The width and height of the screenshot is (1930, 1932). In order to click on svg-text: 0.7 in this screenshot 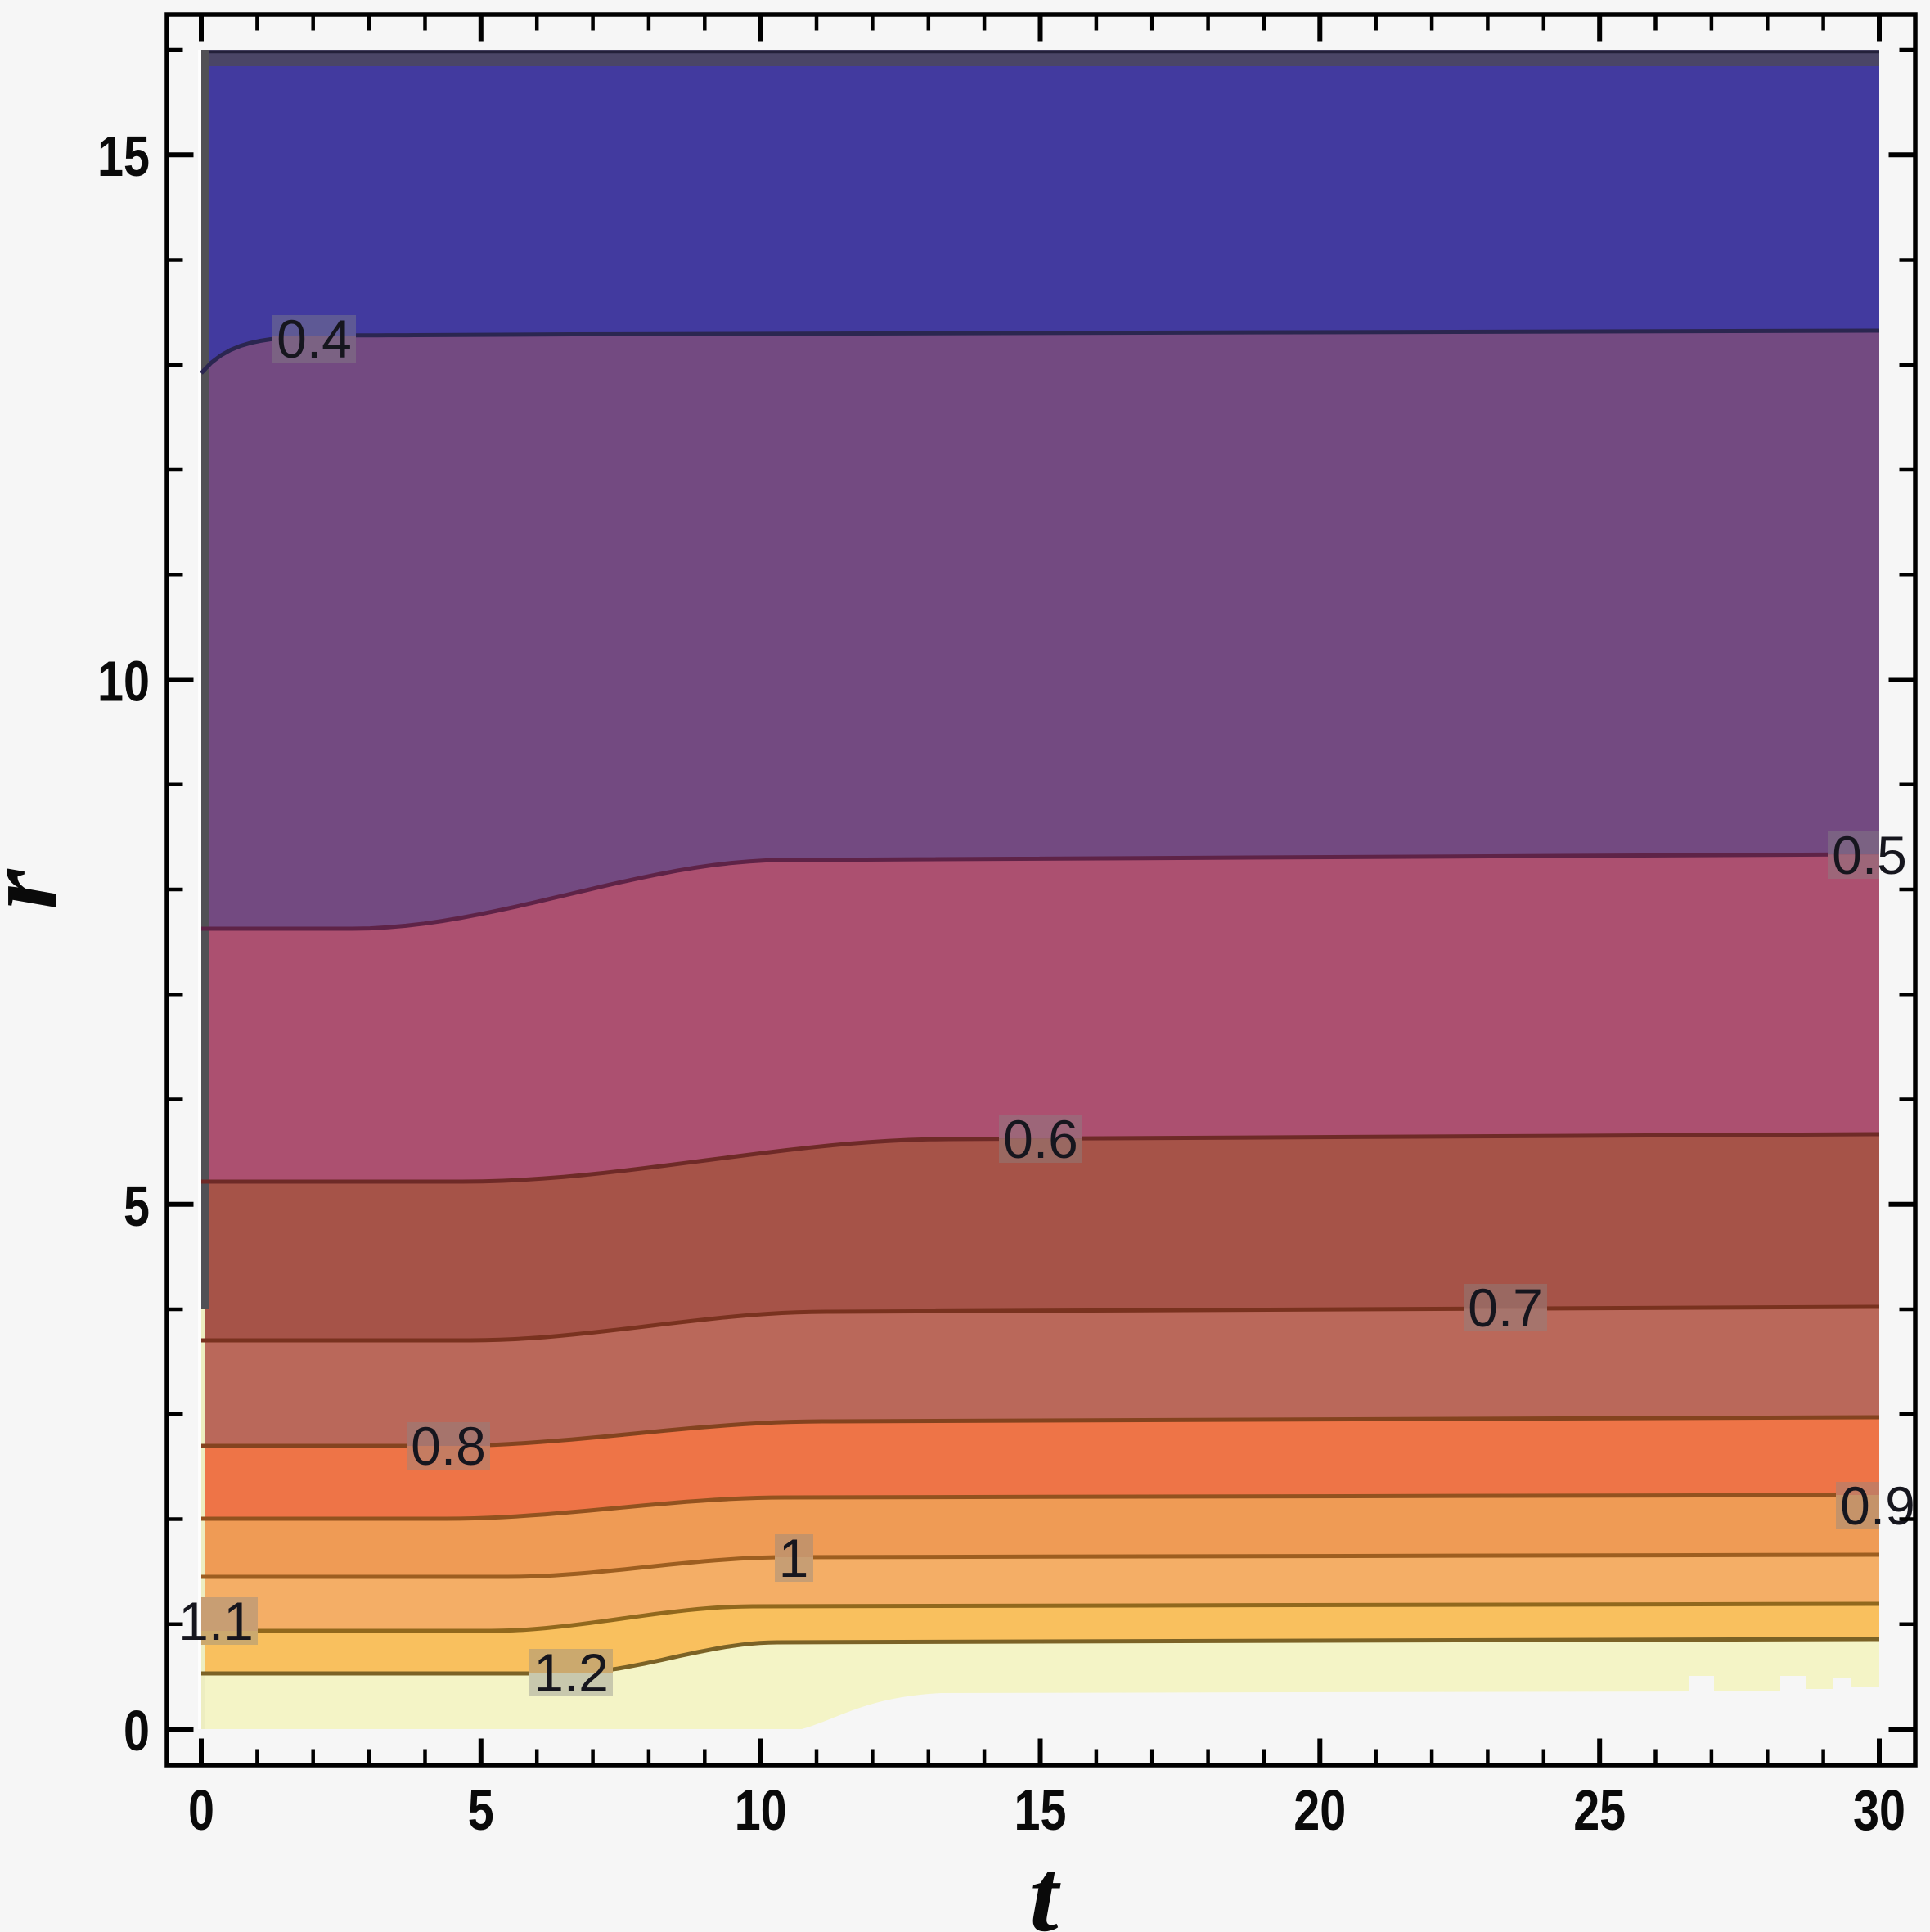, I will do `click(1505, 1307)`.